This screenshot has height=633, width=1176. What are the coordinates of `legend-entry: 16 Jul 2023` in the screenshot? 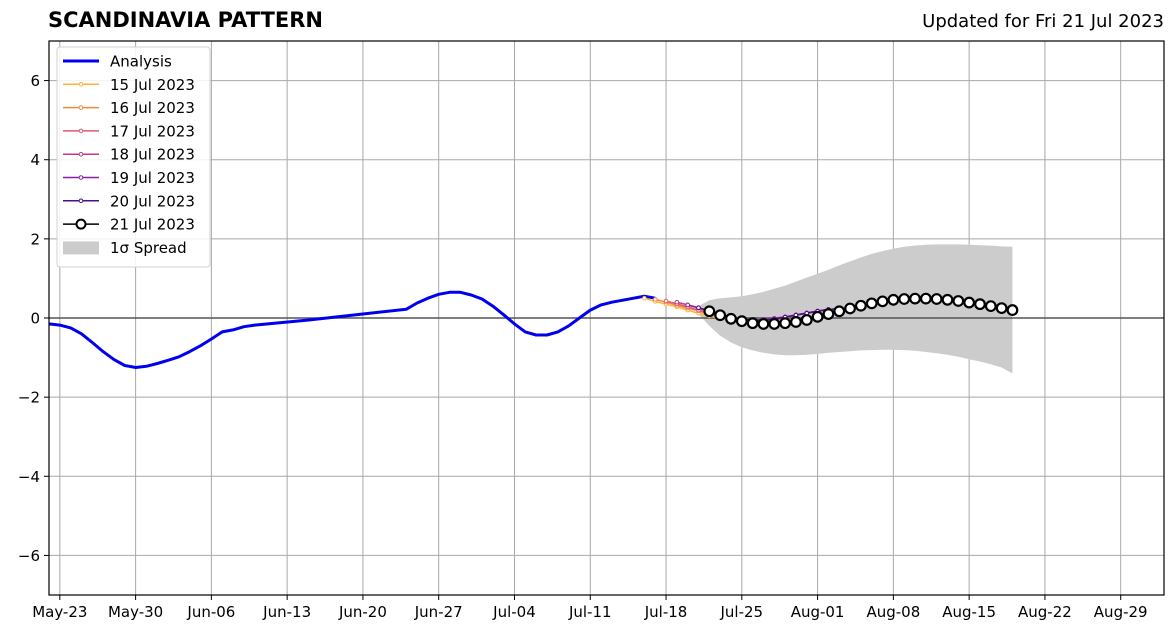 It's located at (129, 108).